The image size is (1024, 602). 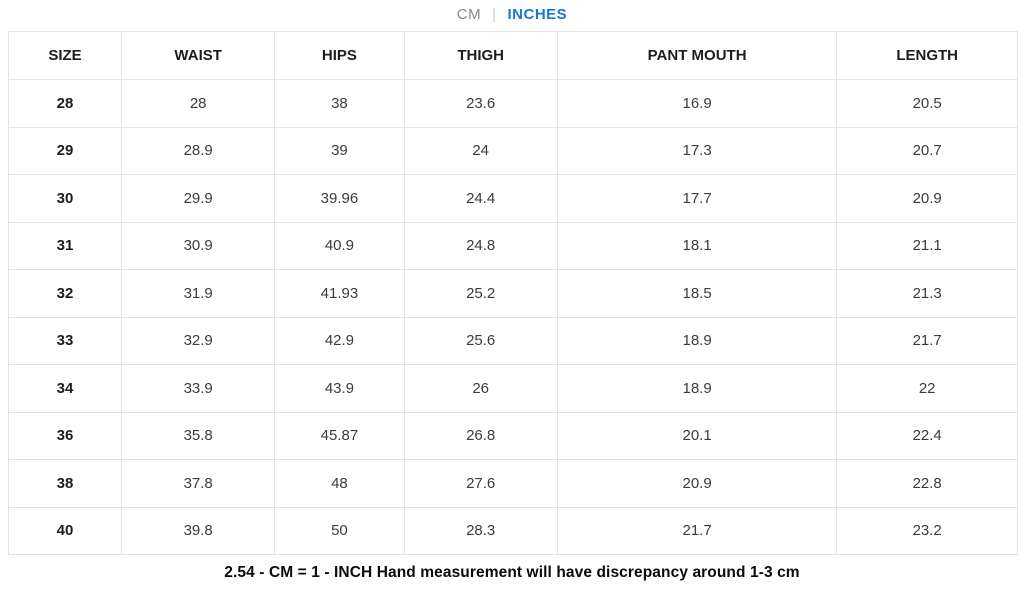 I want to click on unit-option-inches: INCHES, so click(x=537, y=14).